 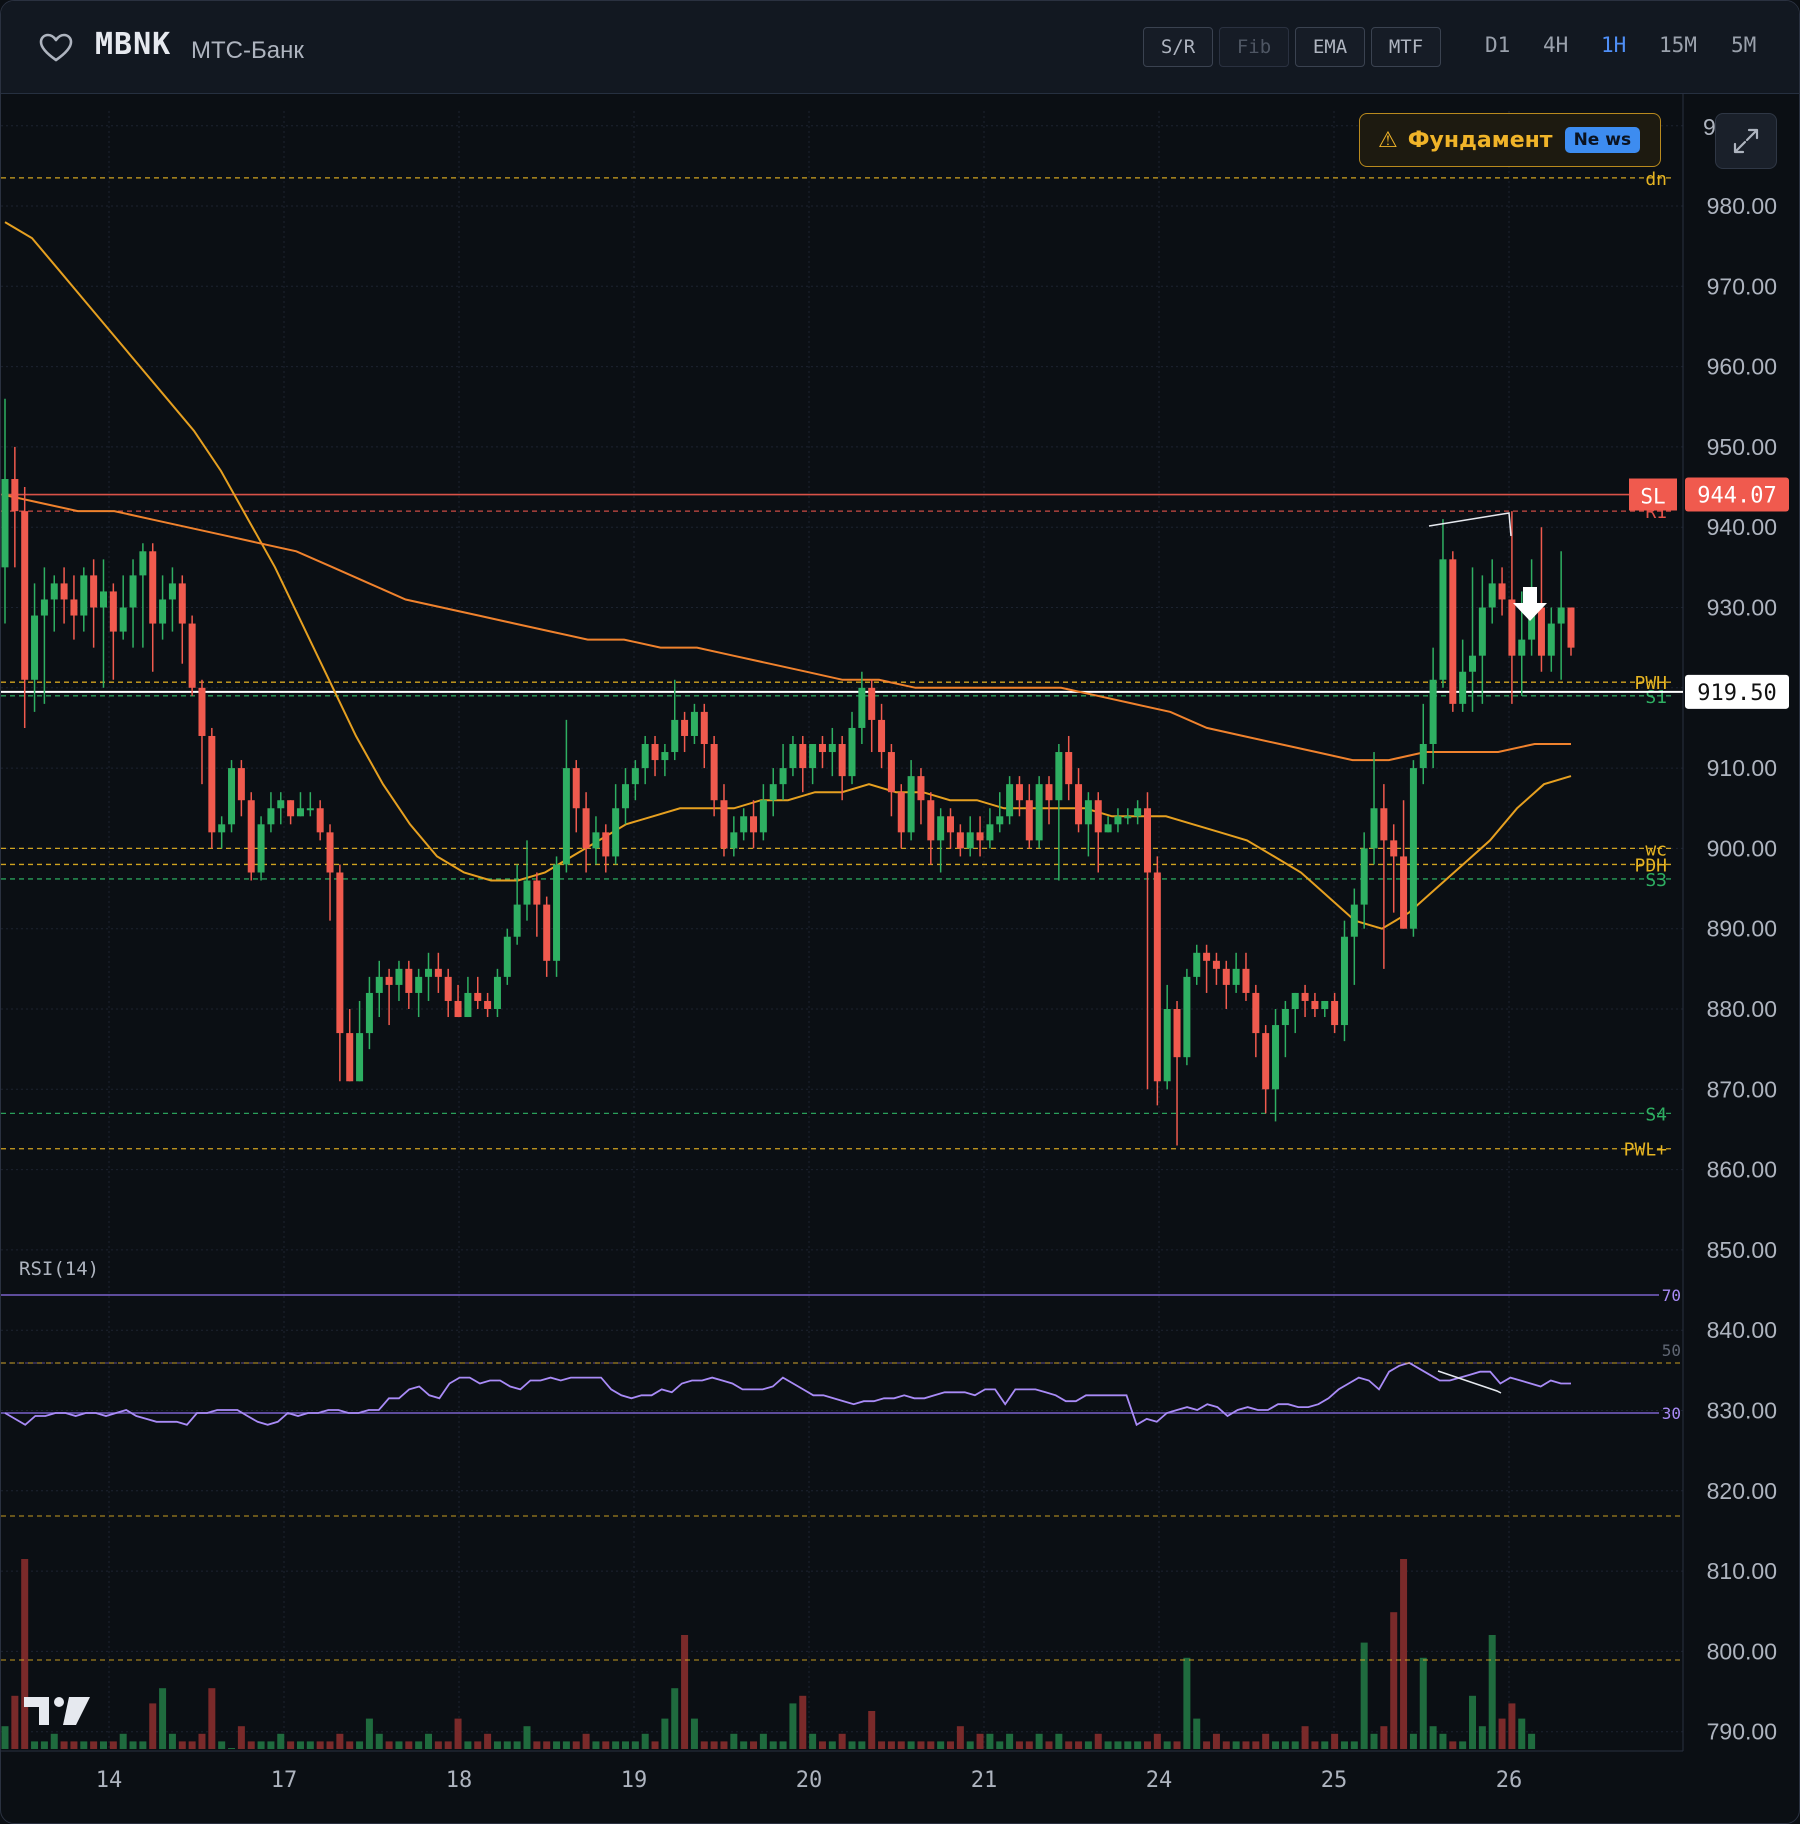 What do you see at coordinates (1480, 140) in the screenshot?
I see `news-button-label: Фундамент` at bounding box center [1480, 140].